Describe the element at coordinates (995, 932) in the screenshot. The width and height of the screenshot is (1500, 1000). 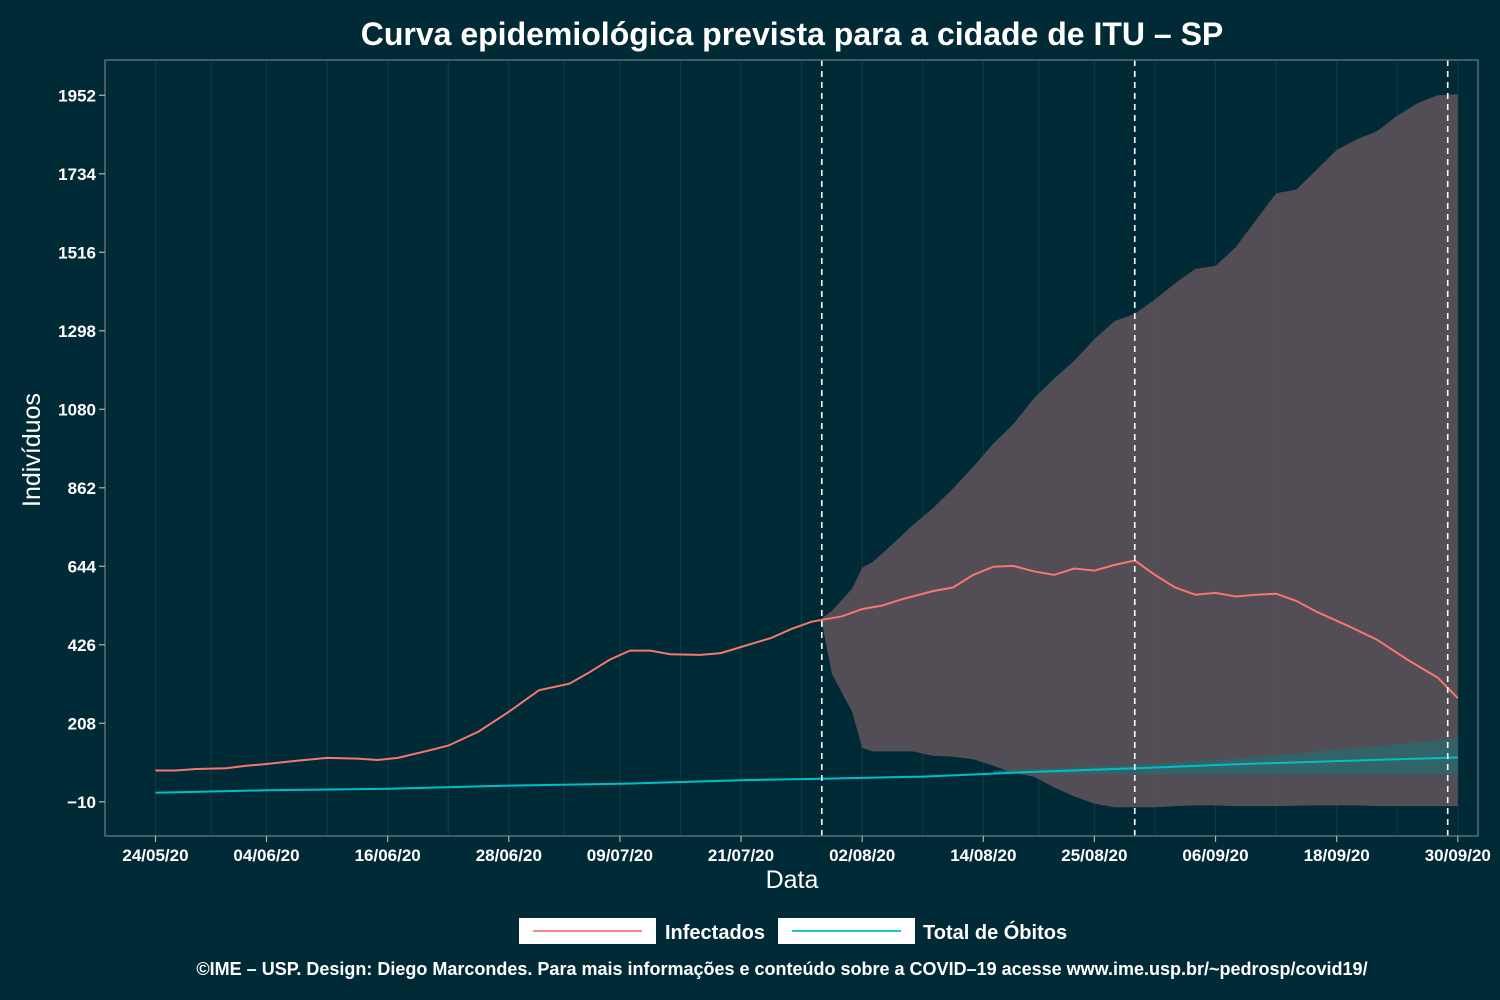
I see `legend-label-obitos: Total de Óbitos` at that location.